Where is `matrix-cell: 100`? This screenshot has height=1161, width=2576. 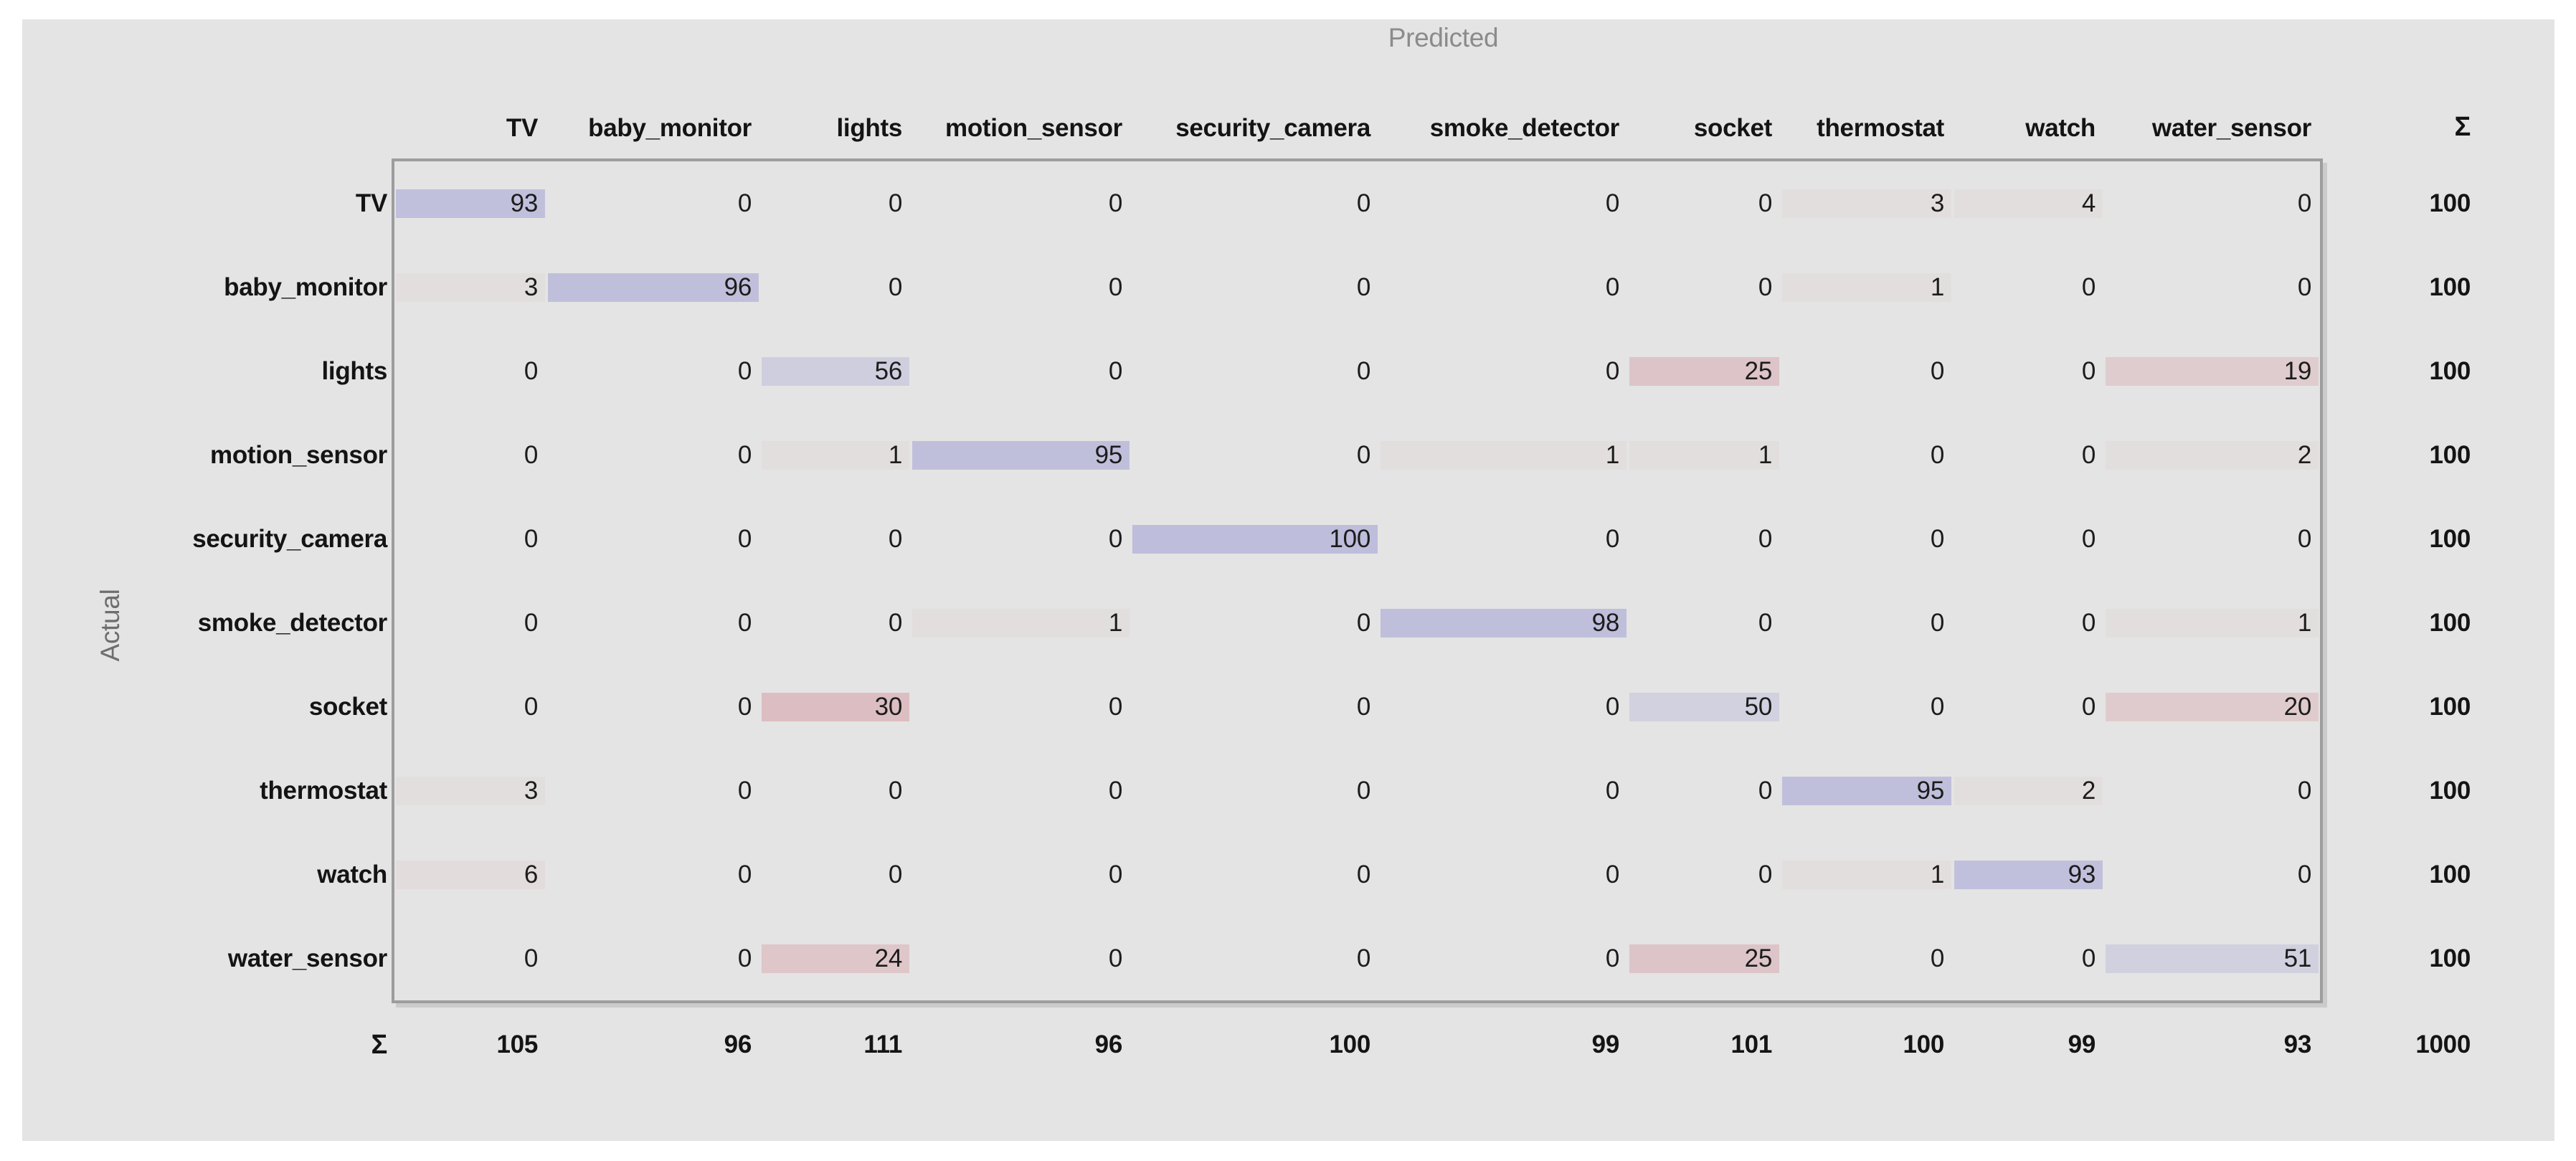
matrix-cell: 100 is located at coordinates (1255, 539).